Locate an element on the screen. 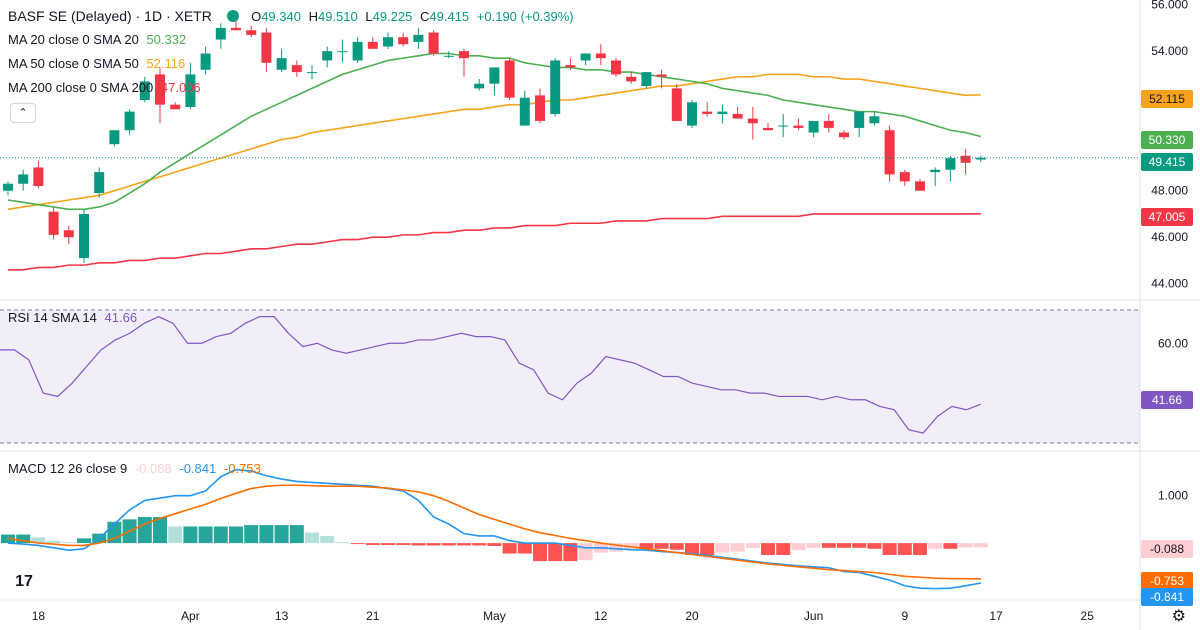  rsi-value: 41.66 is located at coordinates (121, 317).